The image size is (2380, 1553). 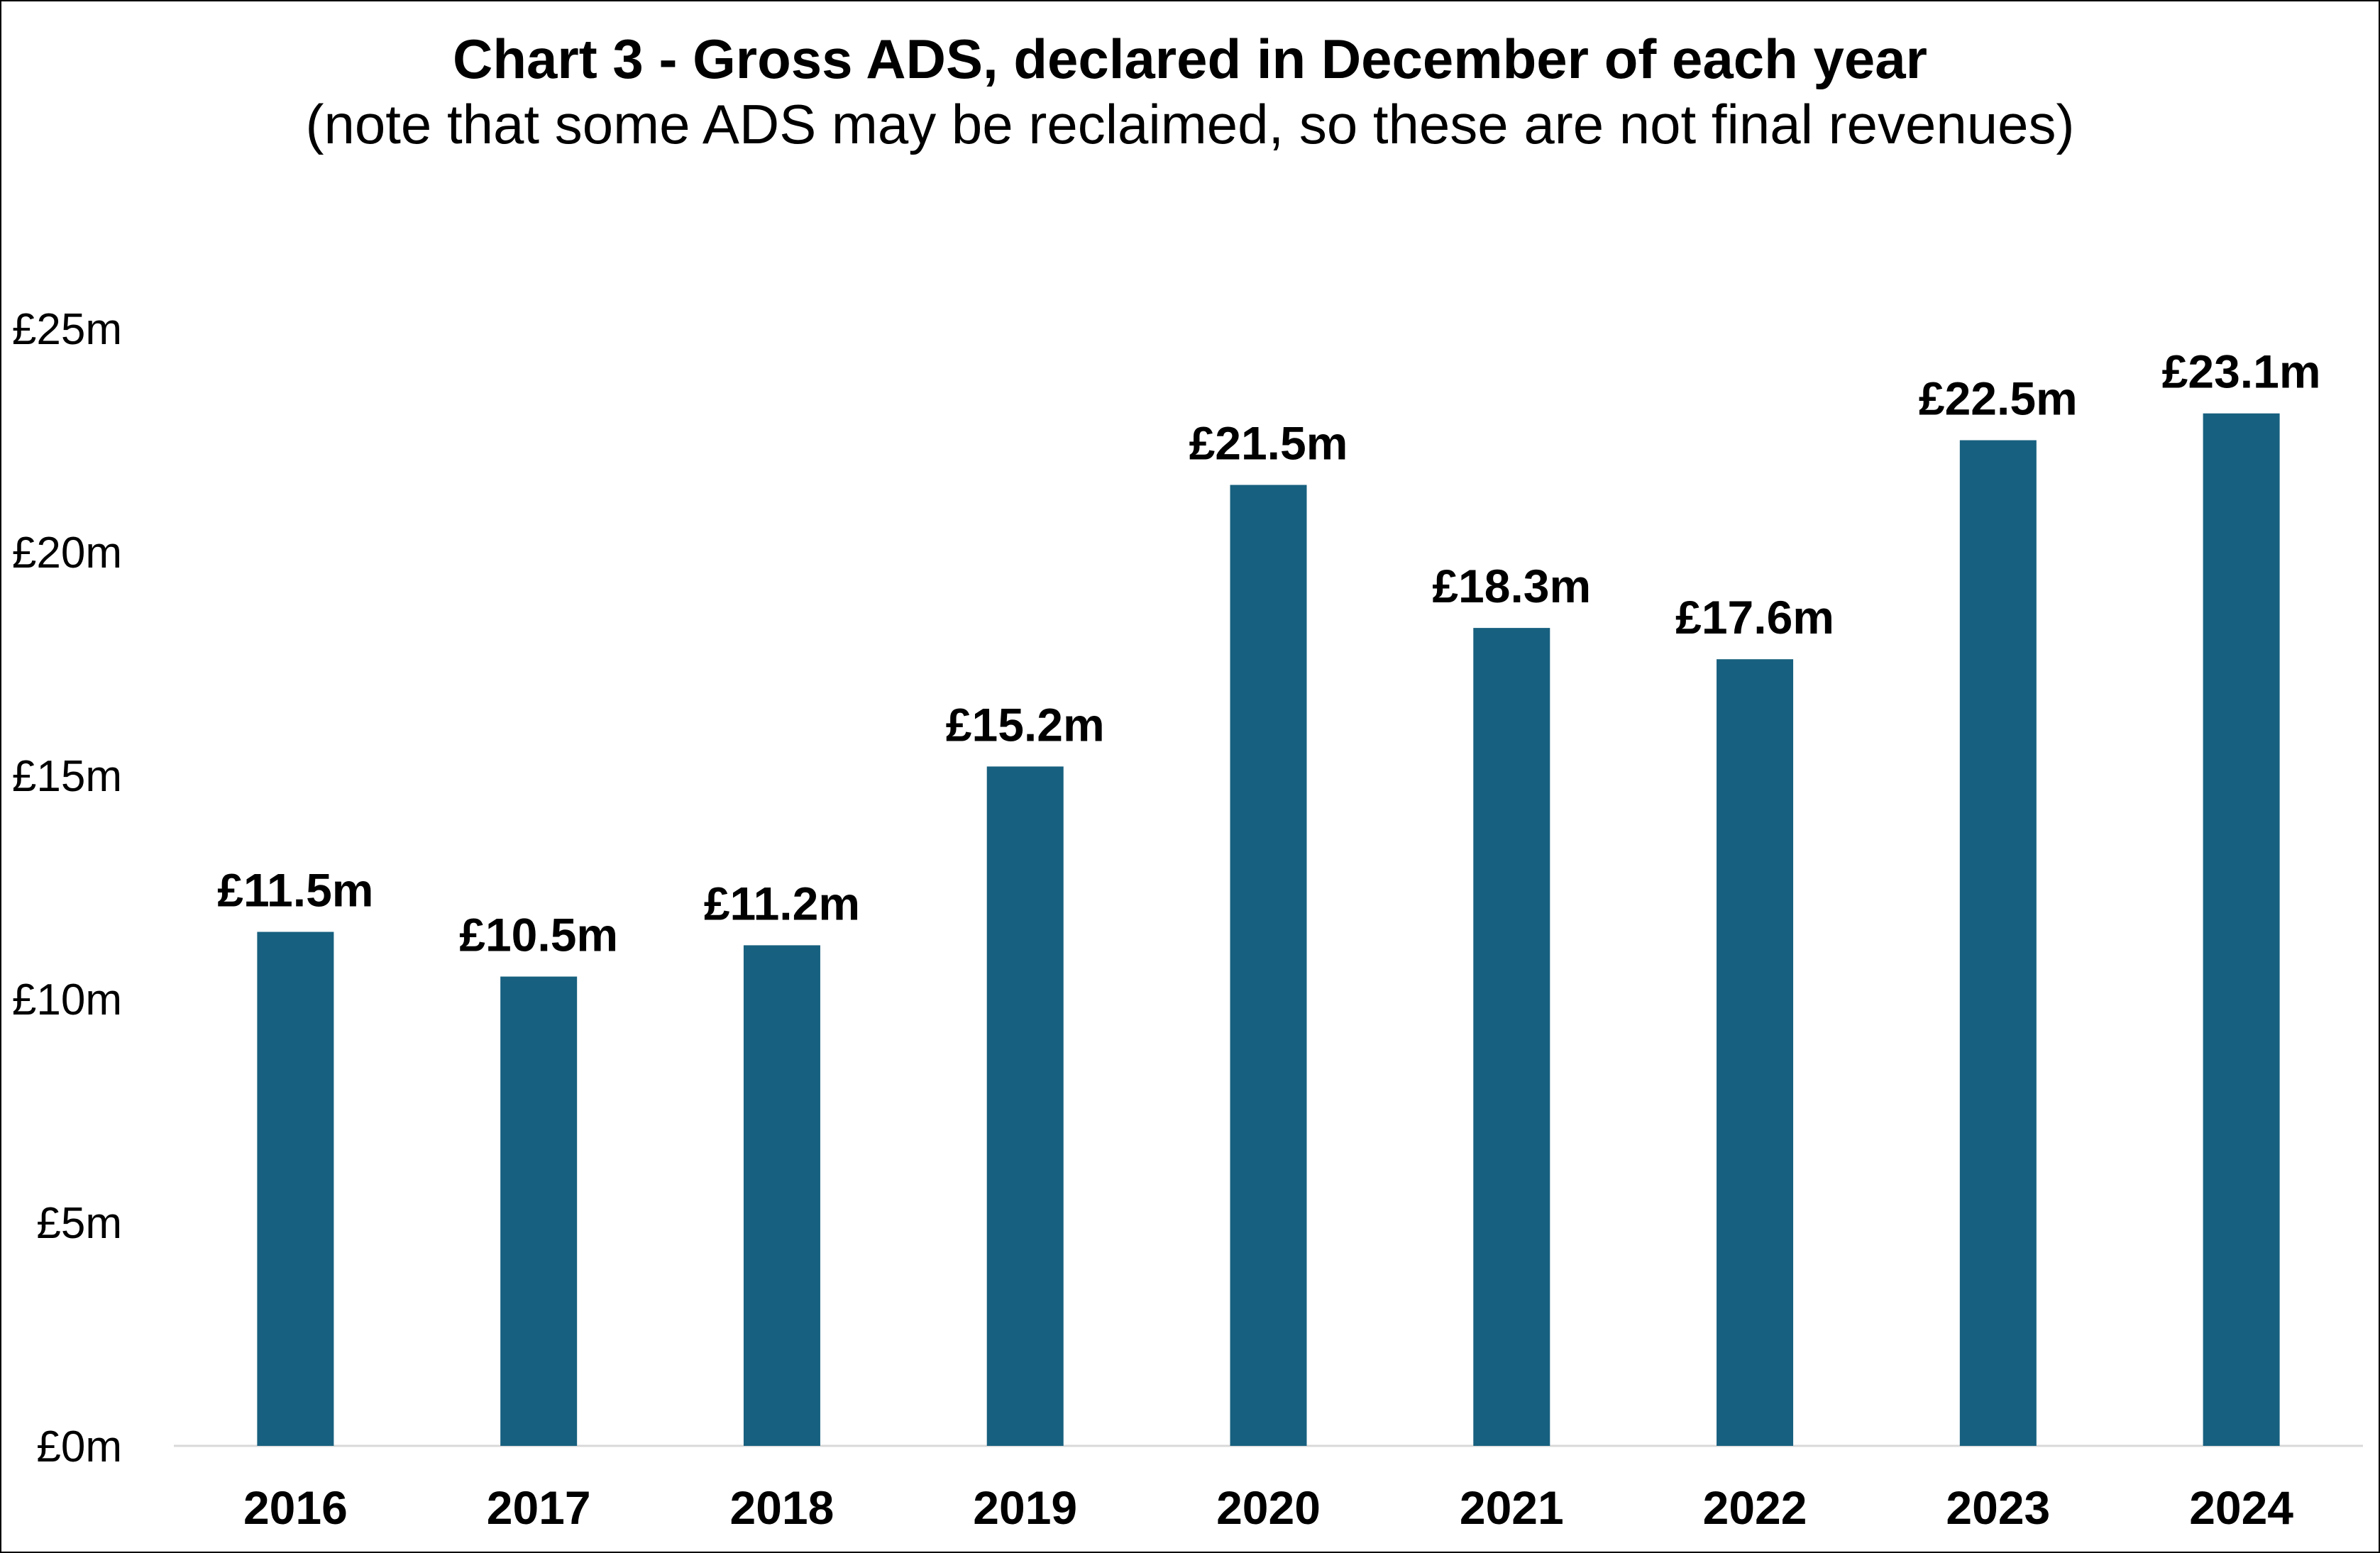 I want to click on y-tick-label: £10m, so click(x=67, y=1000).